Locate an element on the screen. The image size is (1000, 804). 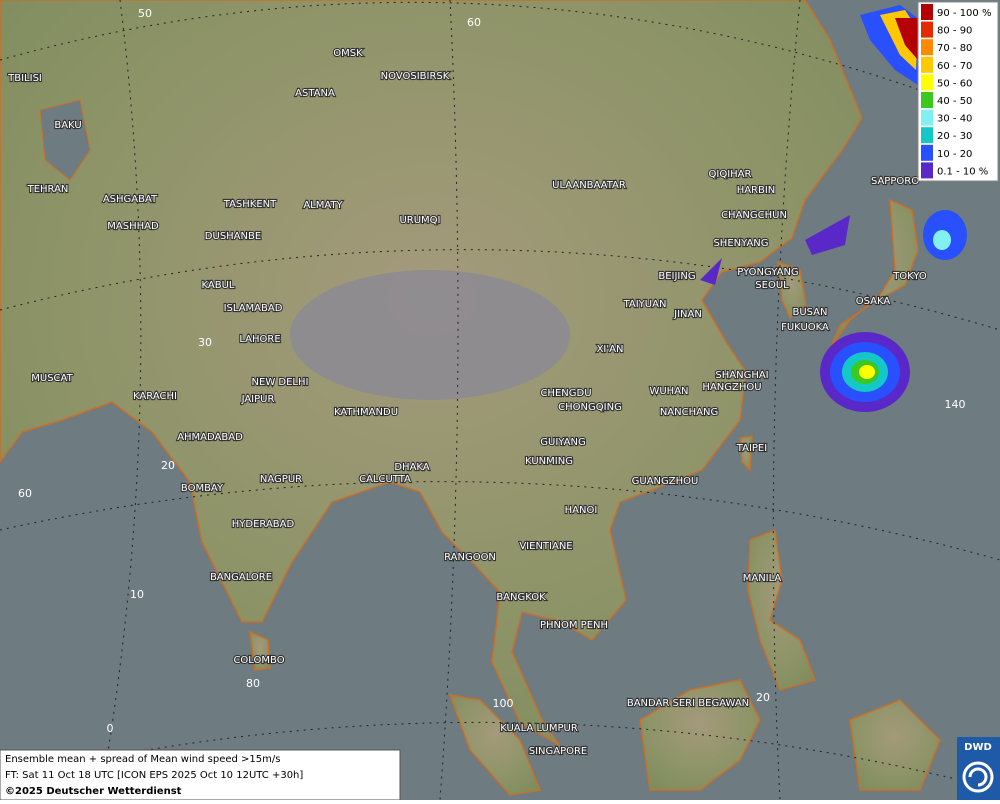
city-label: TAIYUAN is located at coordinates (645, 304).